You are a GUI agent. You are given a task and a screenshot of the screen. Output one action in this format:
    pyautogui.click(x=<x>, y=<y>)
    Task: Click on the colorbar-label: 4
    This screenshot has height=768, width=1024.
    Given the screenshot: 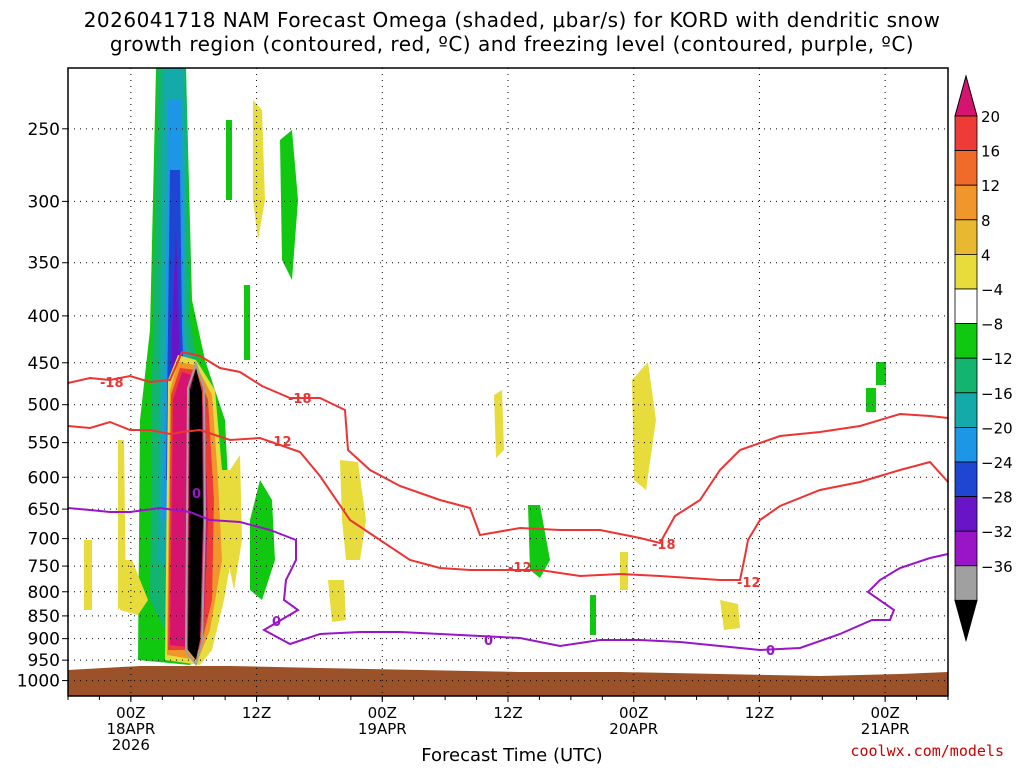 What is the action you would take?
    pyautogui.click(x=986, y=255)
    